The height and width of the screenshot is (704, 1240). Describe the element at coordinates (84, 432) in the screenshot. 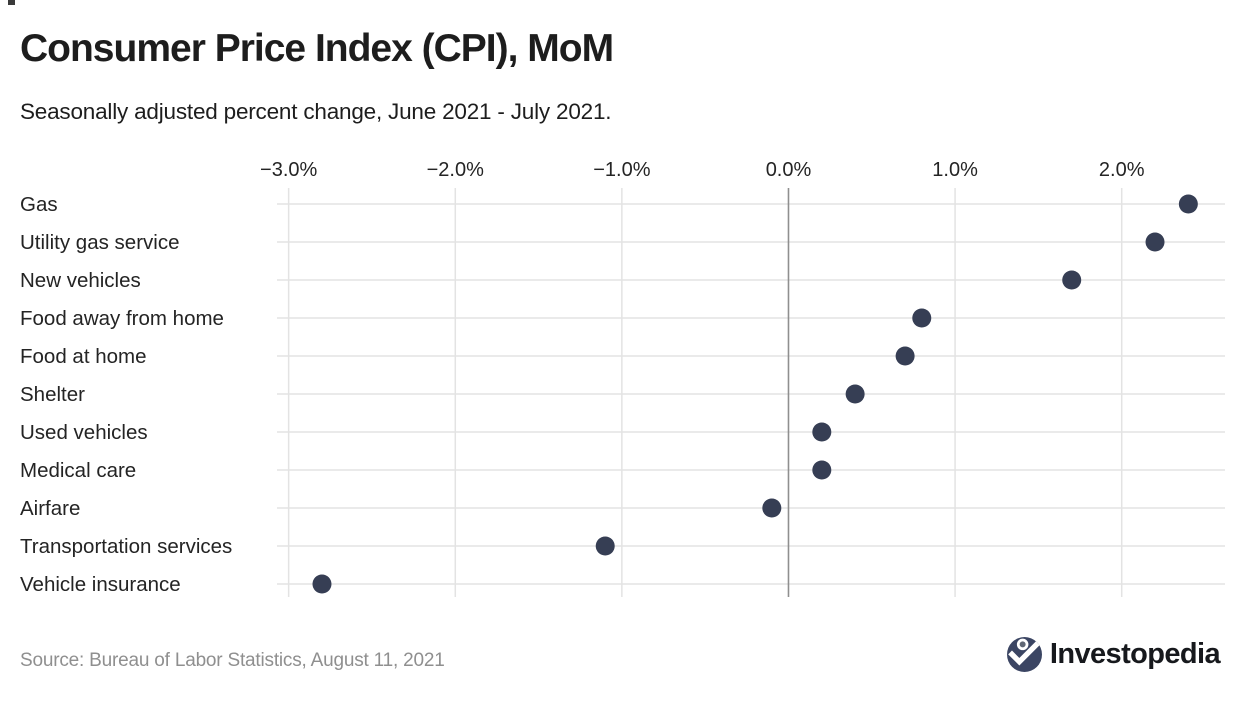

I see `category-label: Used vehicles` at that location.